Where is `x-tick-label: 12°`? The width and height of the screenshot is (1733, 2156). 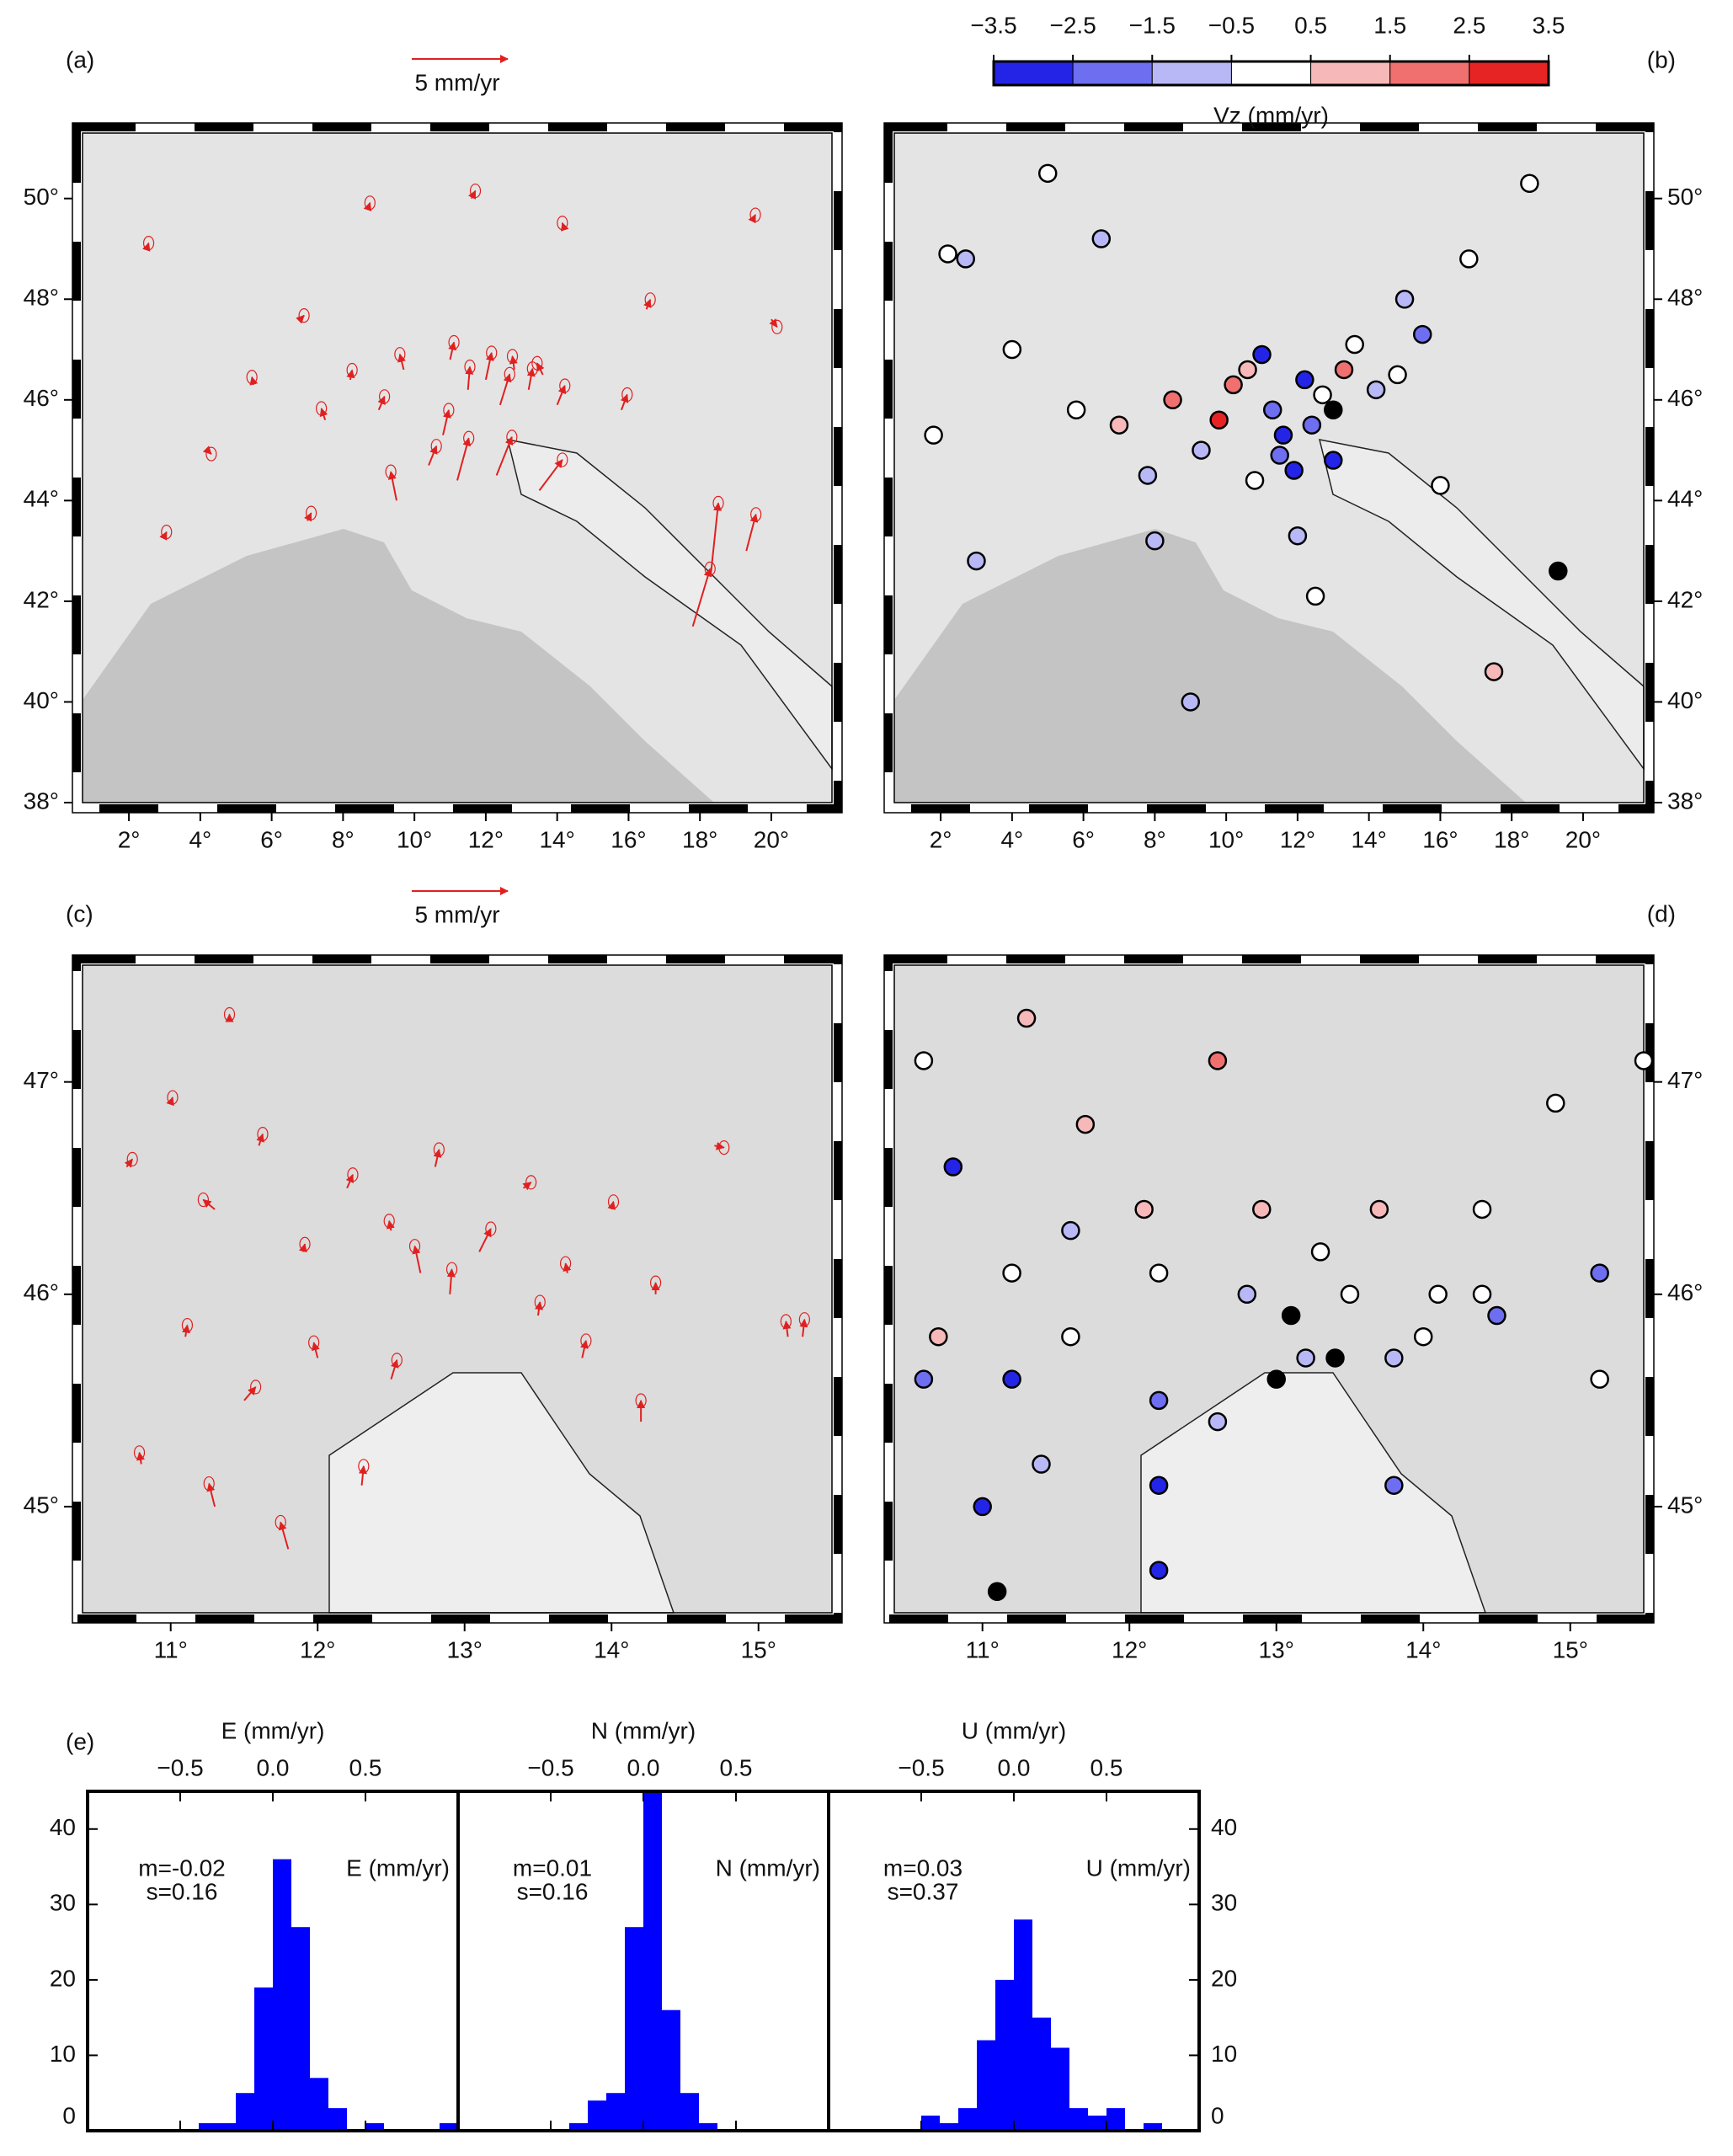
x-tick-label: 12° is located at coordinates (1297, 839).